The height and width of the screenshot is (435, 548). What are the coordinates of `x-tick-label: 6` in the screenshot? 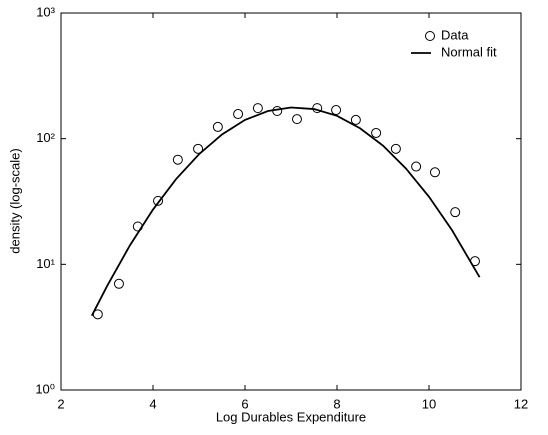 It's located at (244, 403).